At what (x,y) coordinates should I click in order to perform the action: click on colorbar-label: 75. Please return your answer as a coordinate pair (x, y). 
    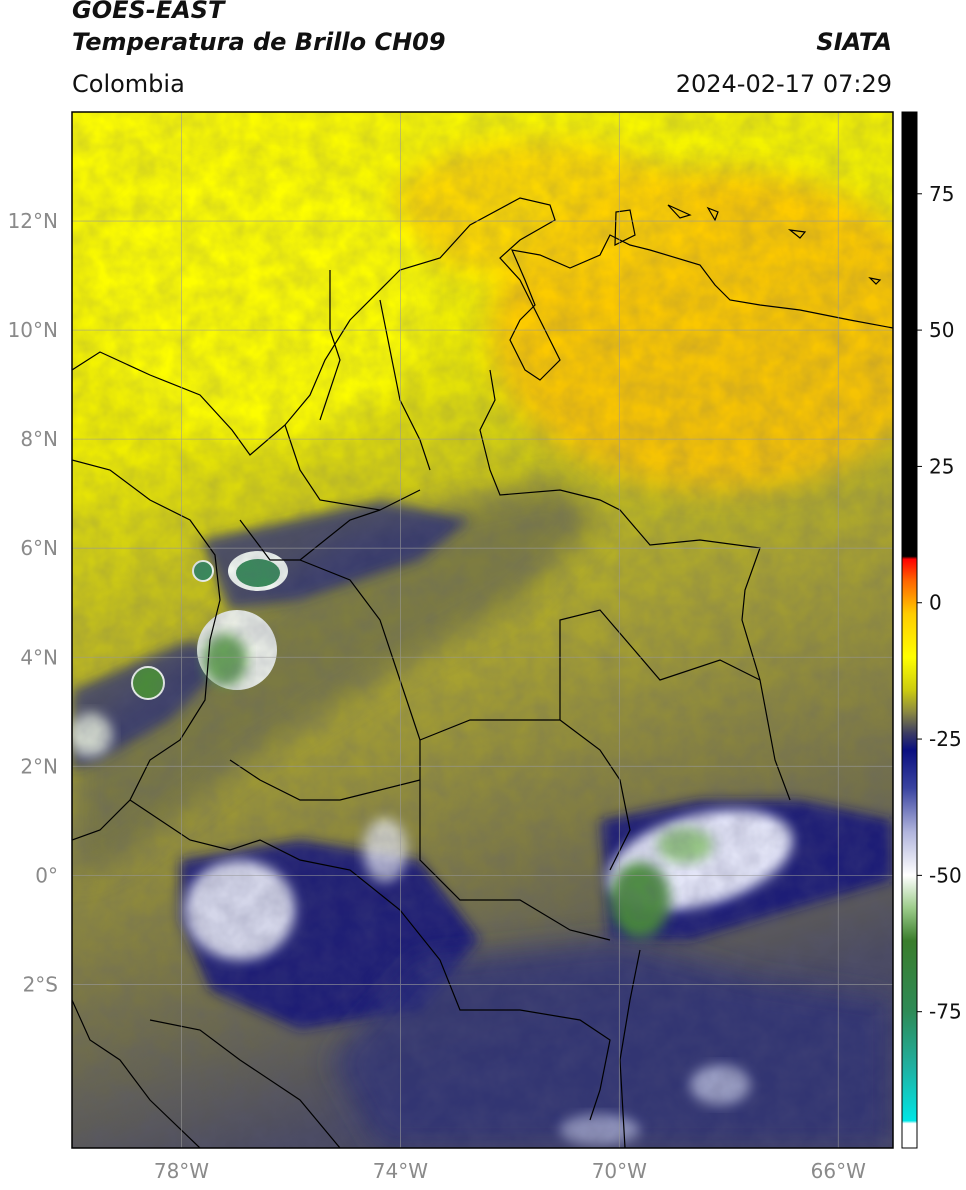
    Looking at the image, I should click on (941, 194).